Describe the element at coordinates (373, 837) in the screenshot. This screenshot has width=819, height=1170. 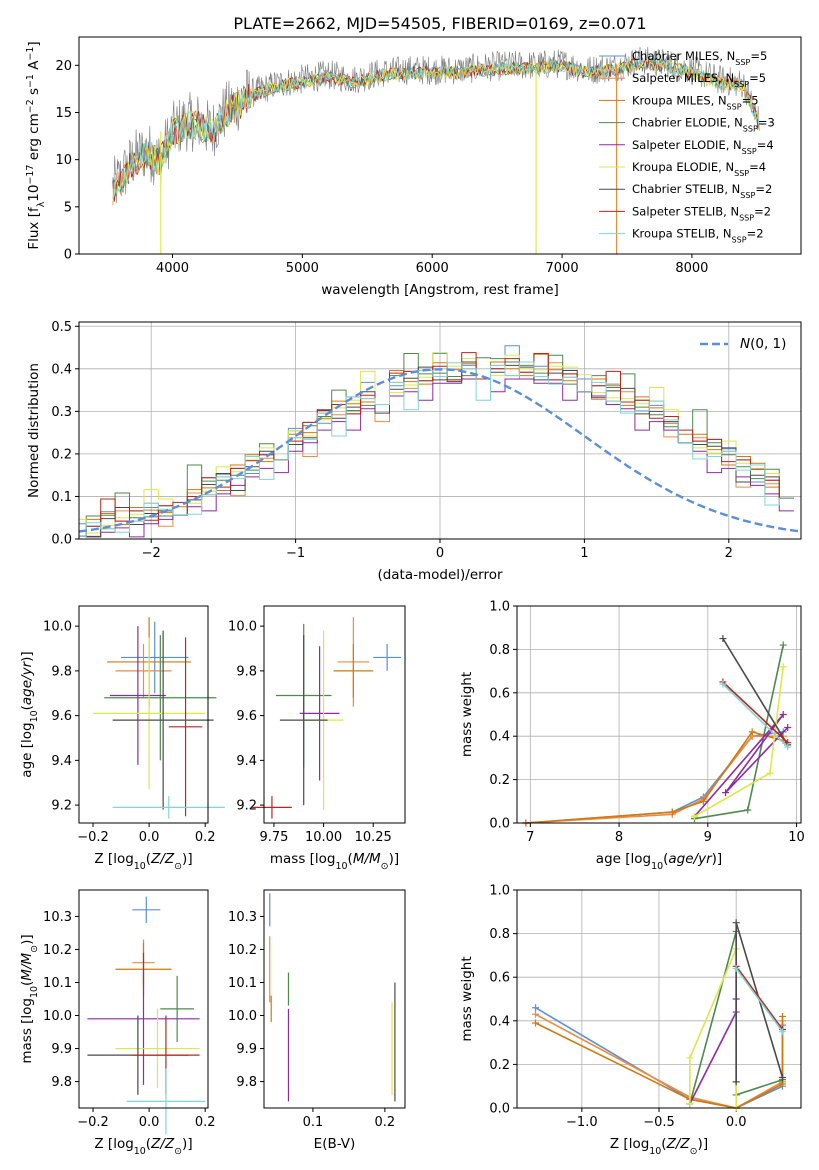
I see `x-tick-label: 10.25` at that location.